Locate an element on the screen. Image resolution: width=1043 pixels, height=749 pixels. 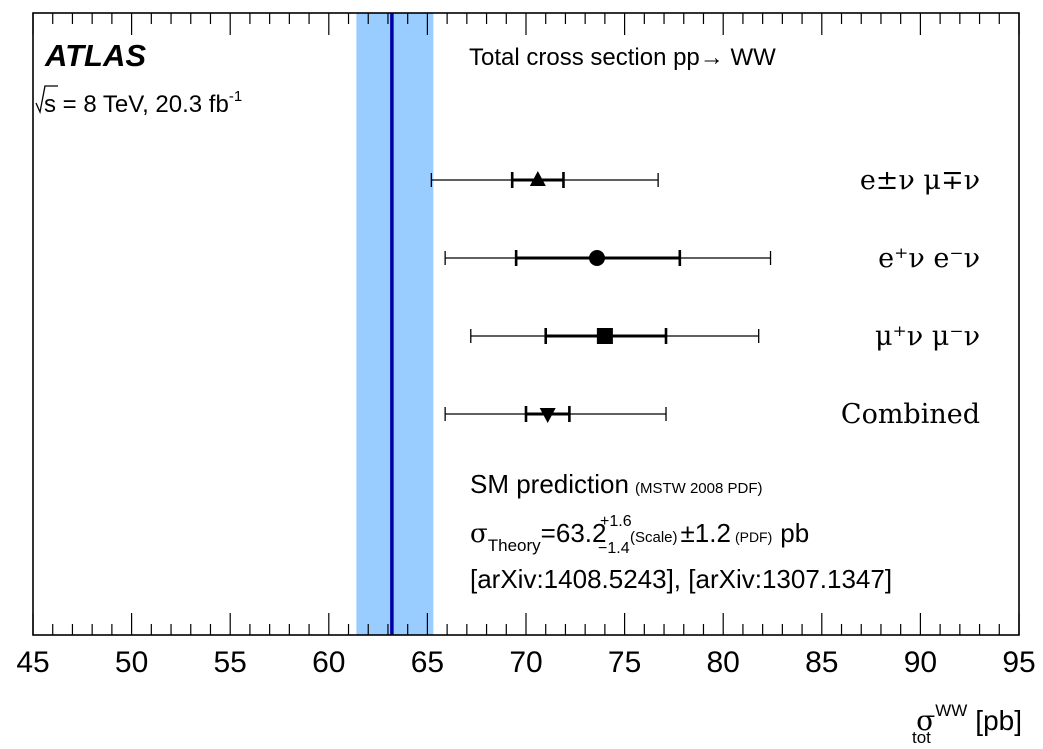
experiment-label: ATLAS is located at coordinates (95, 55).